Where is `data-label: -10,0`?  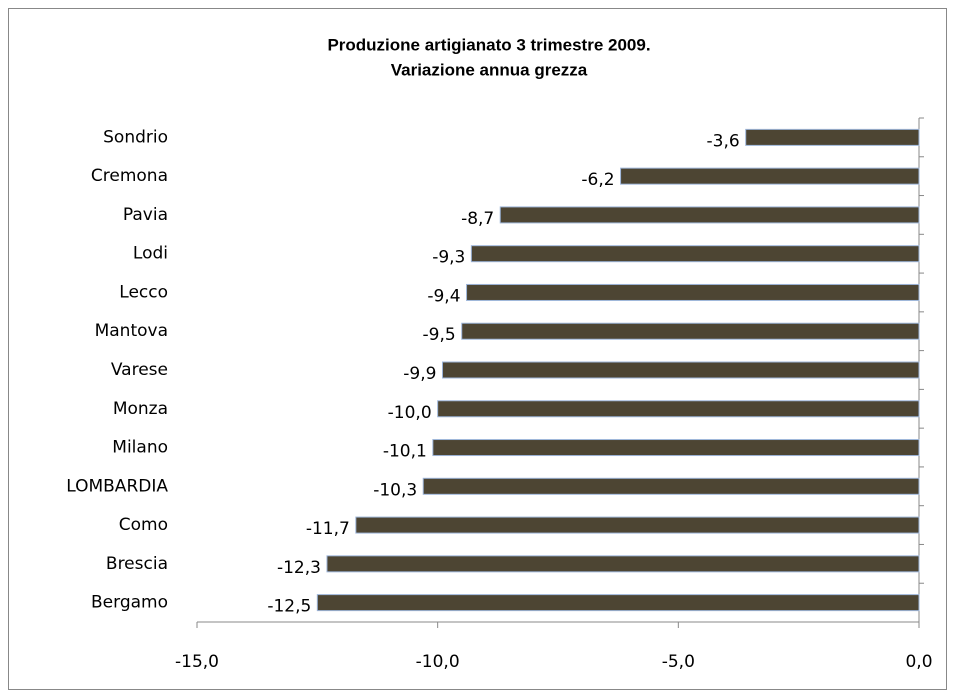 data-label: -10,0 is located at coordinates (410, 413).